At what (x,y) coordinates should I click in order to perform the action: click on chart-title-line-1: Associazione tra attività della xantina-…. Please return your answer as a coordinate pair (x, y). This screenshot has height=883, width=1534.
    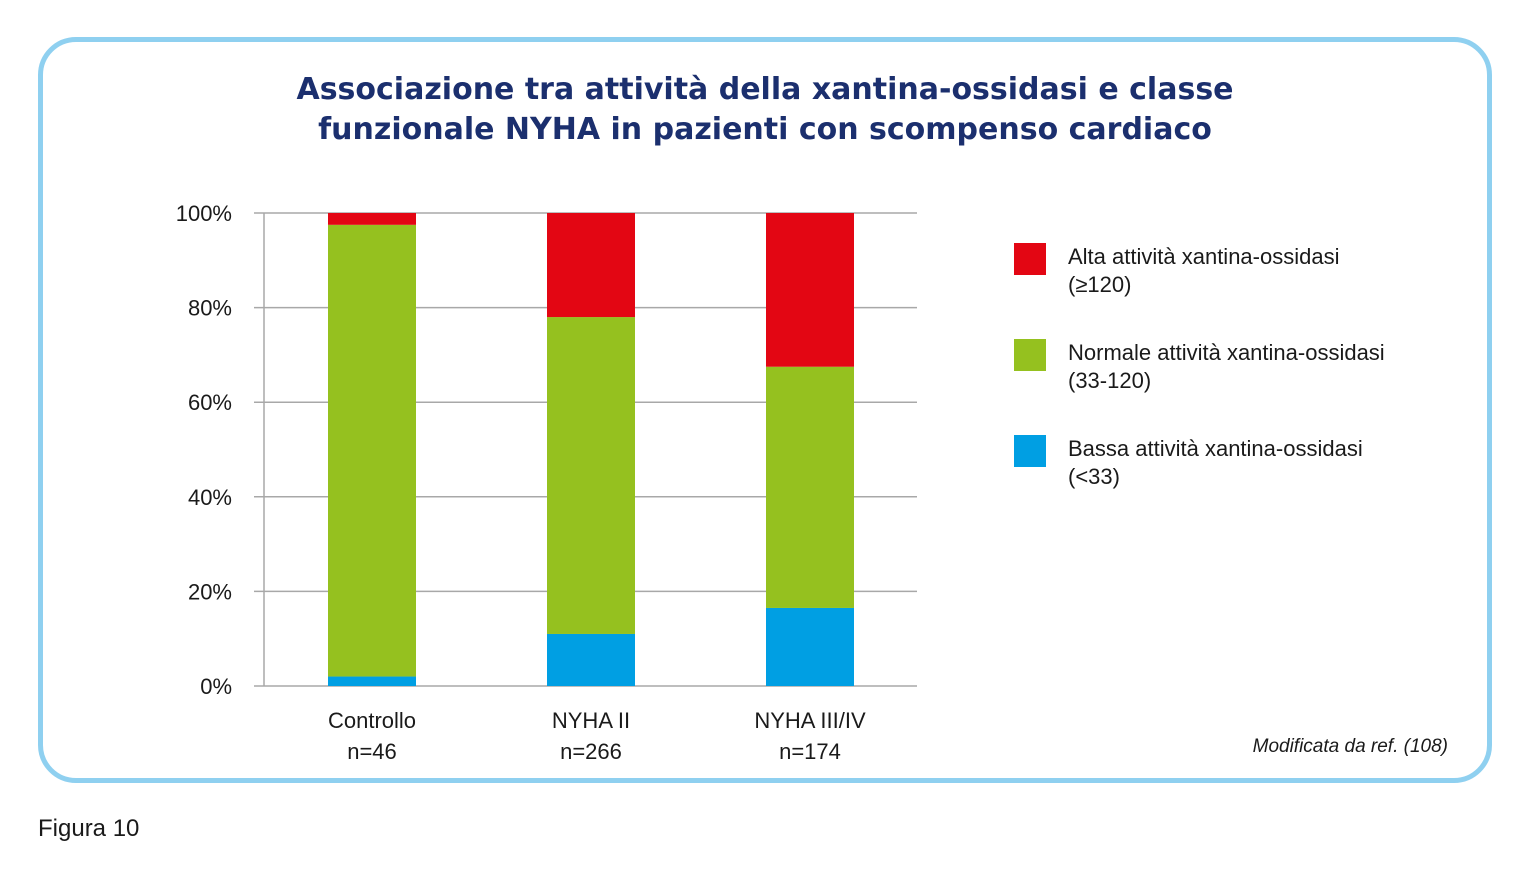
    Looking at the image, I should click on (765, 89).